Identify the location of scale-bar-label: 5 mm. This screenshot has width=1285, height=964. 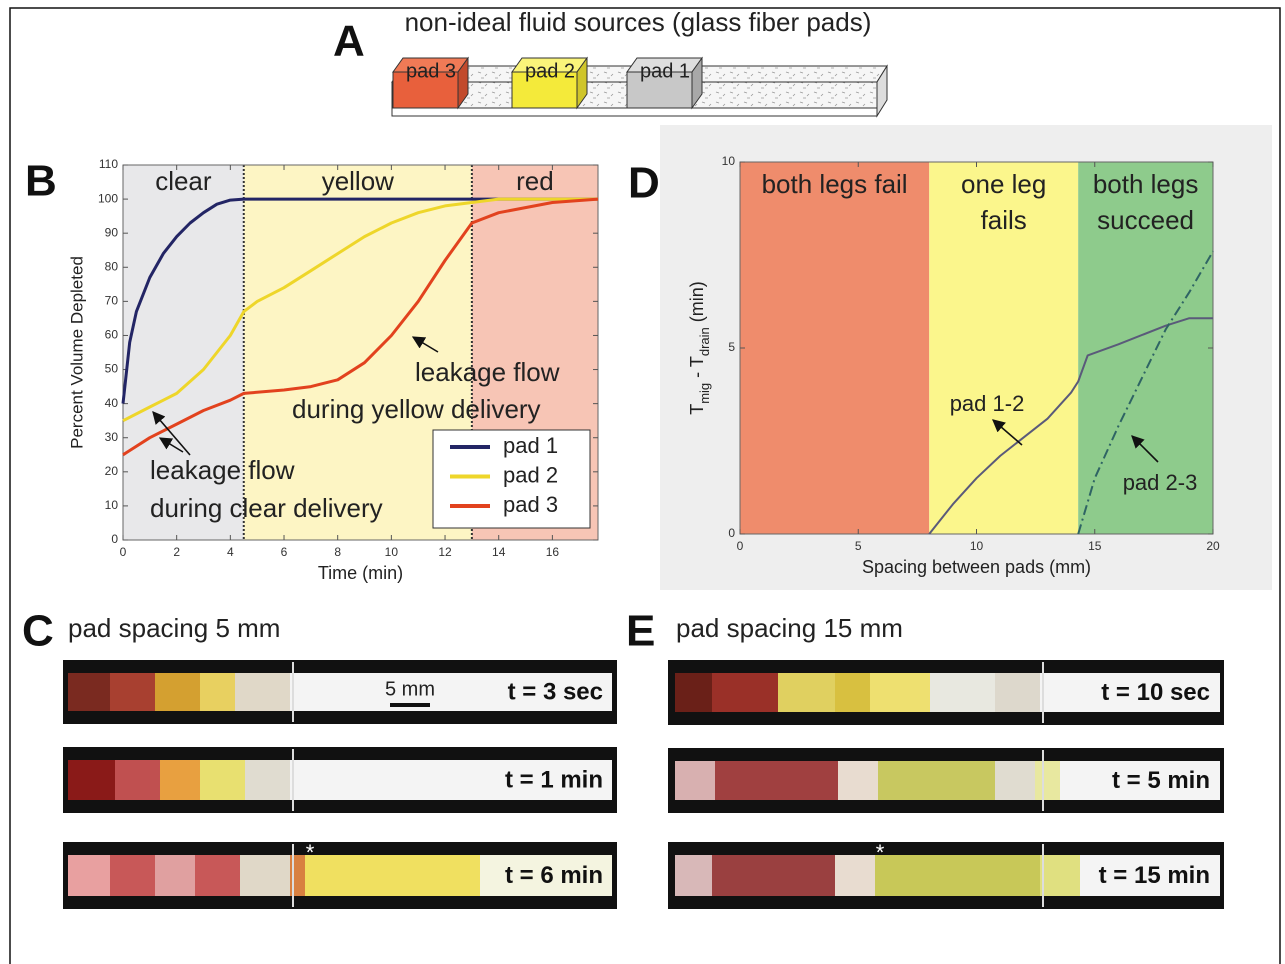
(410, 689).